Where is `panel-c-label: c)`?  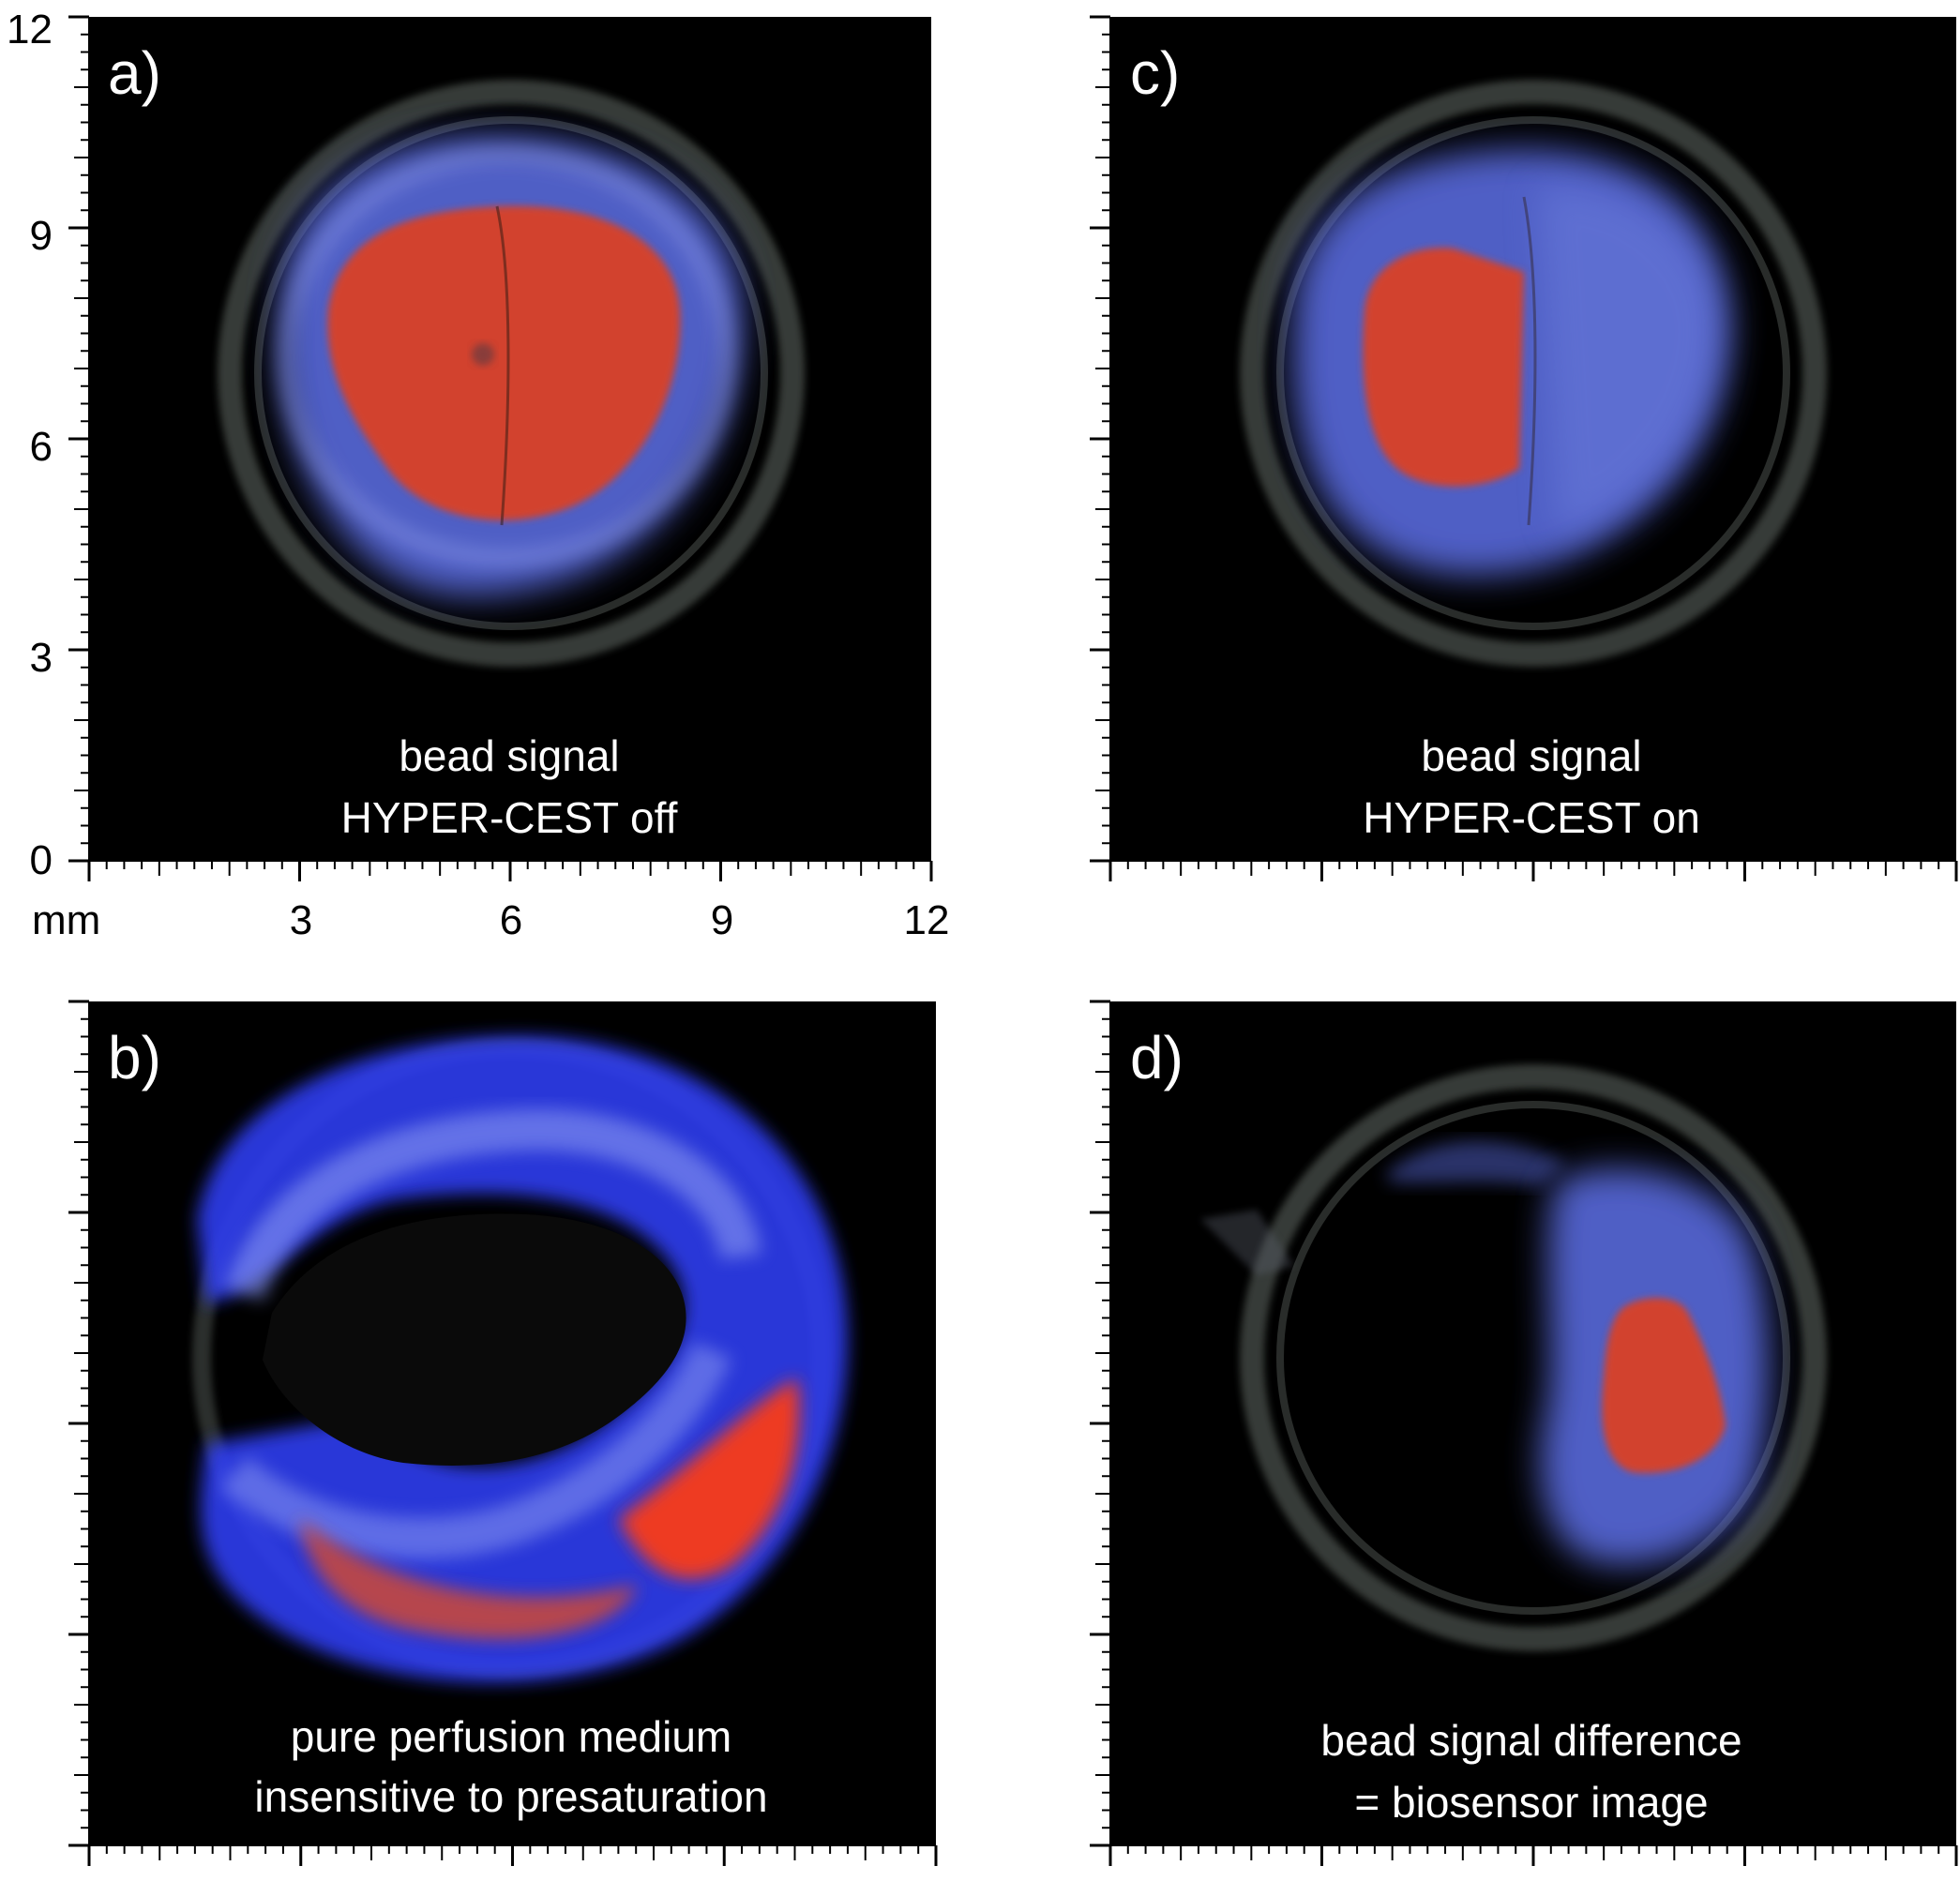
panel-c-label: c) is located at coordinates (1155, 73).